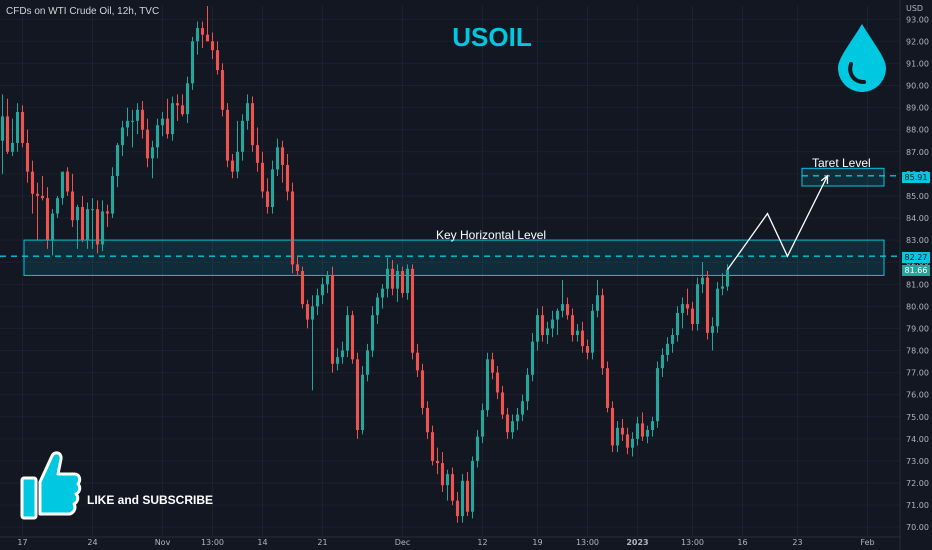  Describe the element at coordinates (51, 485) in the screenshot. I see `thumbs-up-icon` at that location.